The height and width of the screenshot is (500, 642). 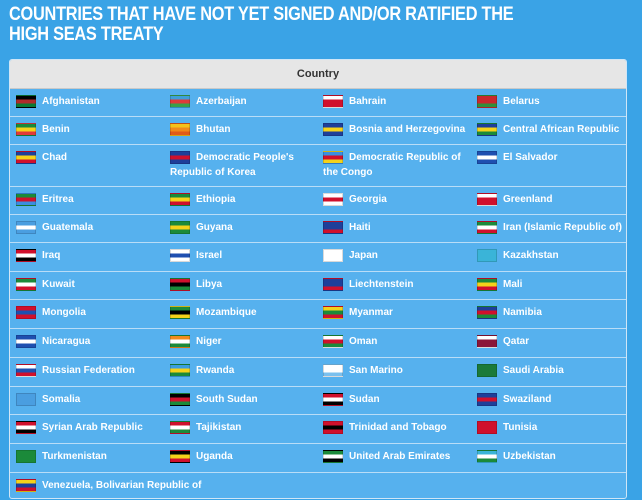 What do you see at coordinates (221, 101) in the screenshot?
I see `country-name: Azerbaijan` at bounding box center [221, 101].